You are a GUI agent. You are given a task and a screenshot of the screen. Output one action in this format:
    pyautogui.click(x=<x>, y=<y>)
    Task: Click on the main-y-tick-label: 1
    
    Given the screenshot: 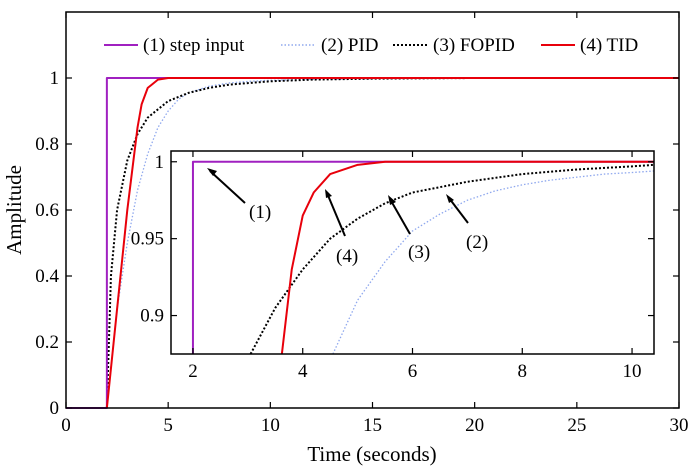 What is the action you would take?
    pyautogui.click(x=55, y=78)
    